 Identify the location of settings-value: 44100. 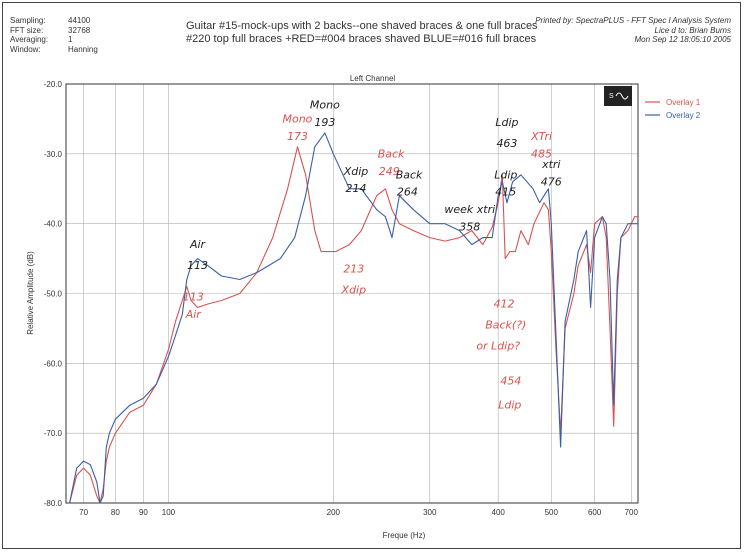
(79, 20).